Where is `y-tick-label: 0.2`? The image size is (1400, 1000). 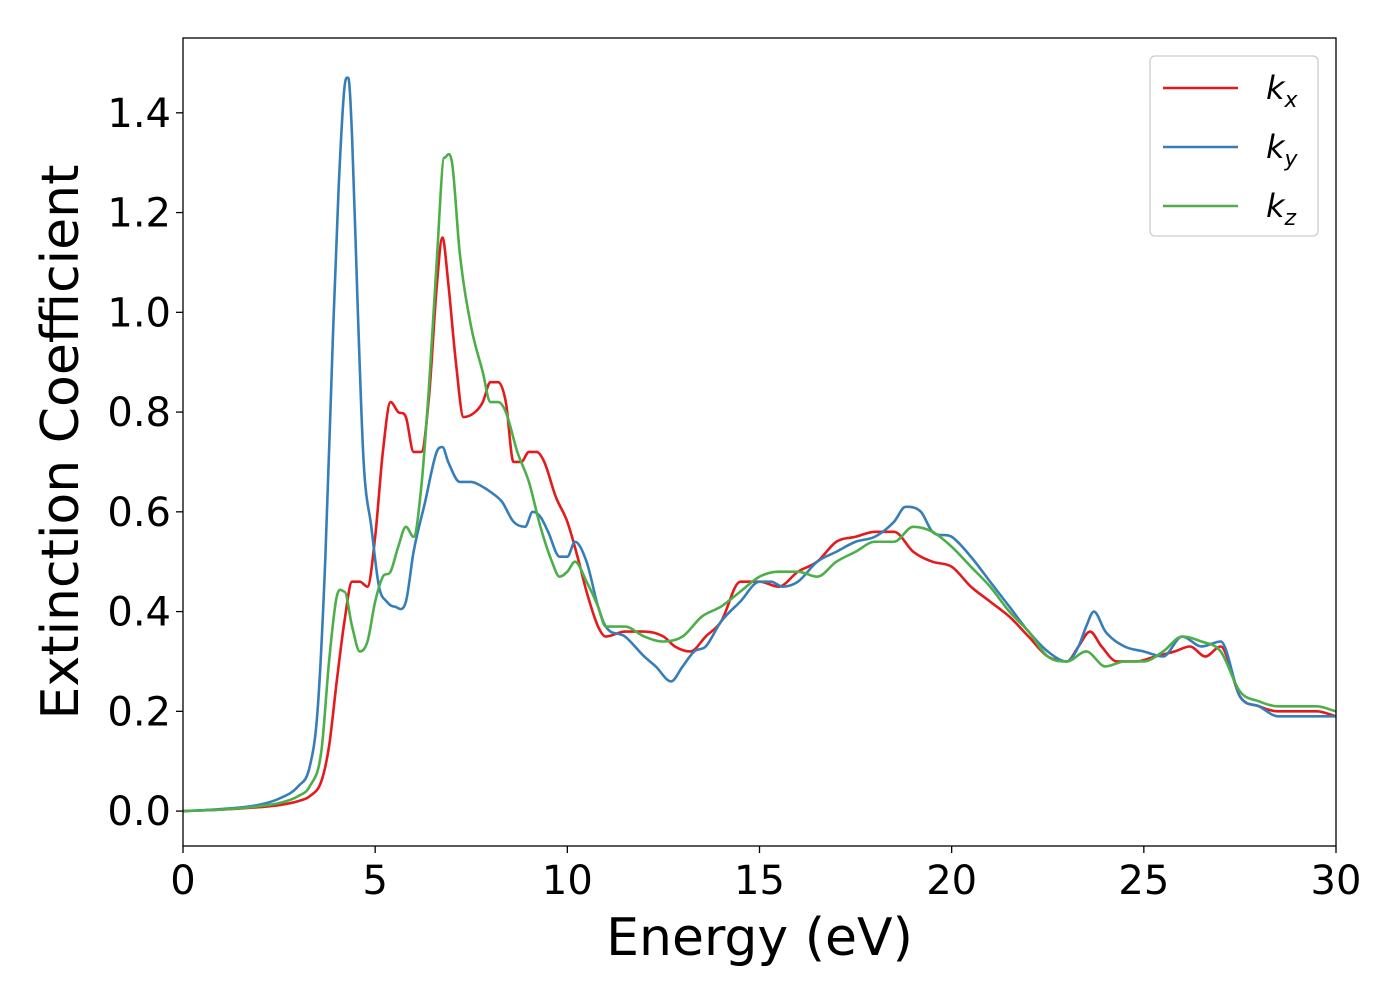 y-tick-label: 0.2 is located at coordinates (139, 712).